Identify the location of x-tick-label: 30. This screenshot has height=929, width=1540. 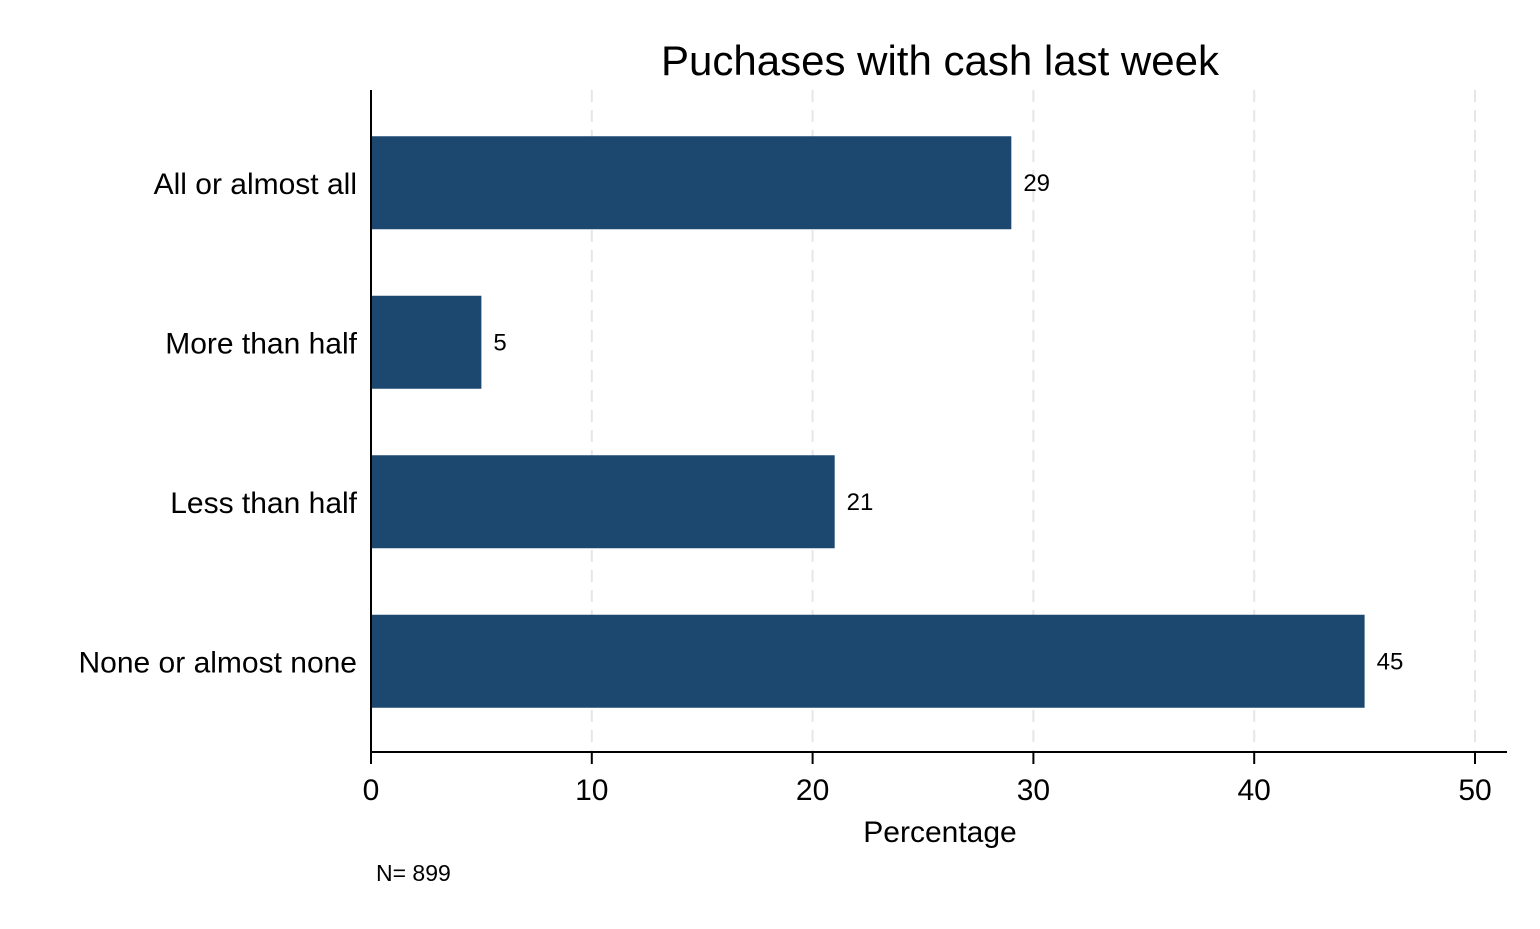
(1033, 790).